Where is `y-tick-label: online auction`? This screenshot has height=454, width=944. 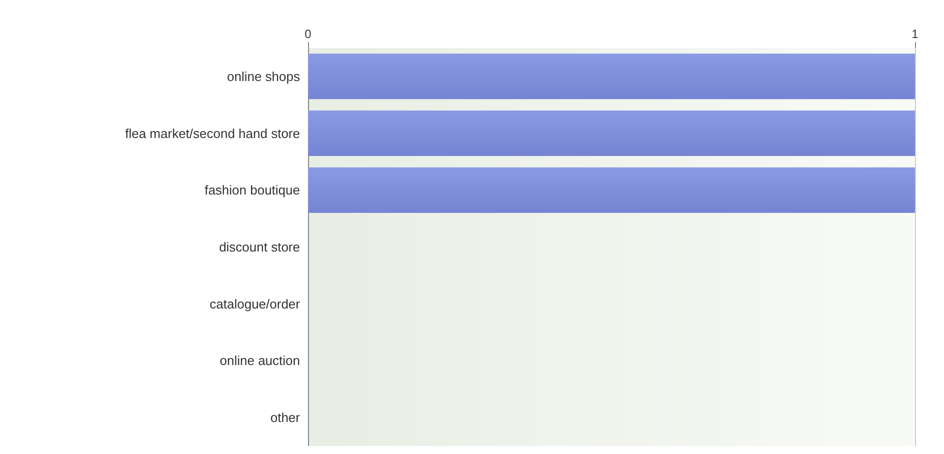 y-tick-label: online auction is located at coordinates (260, 360).